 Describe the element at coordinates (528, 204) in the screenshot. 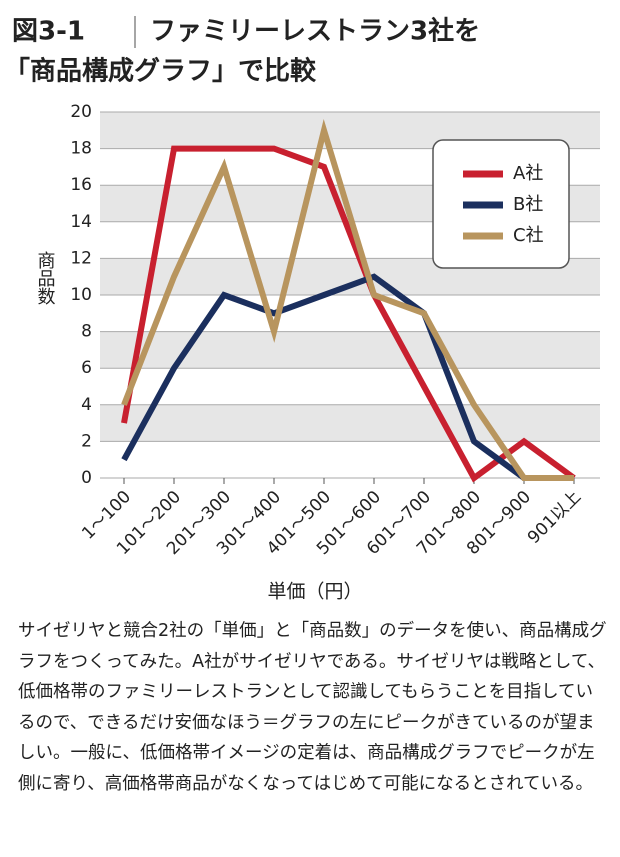

I see `legend-label: B社` at that location.